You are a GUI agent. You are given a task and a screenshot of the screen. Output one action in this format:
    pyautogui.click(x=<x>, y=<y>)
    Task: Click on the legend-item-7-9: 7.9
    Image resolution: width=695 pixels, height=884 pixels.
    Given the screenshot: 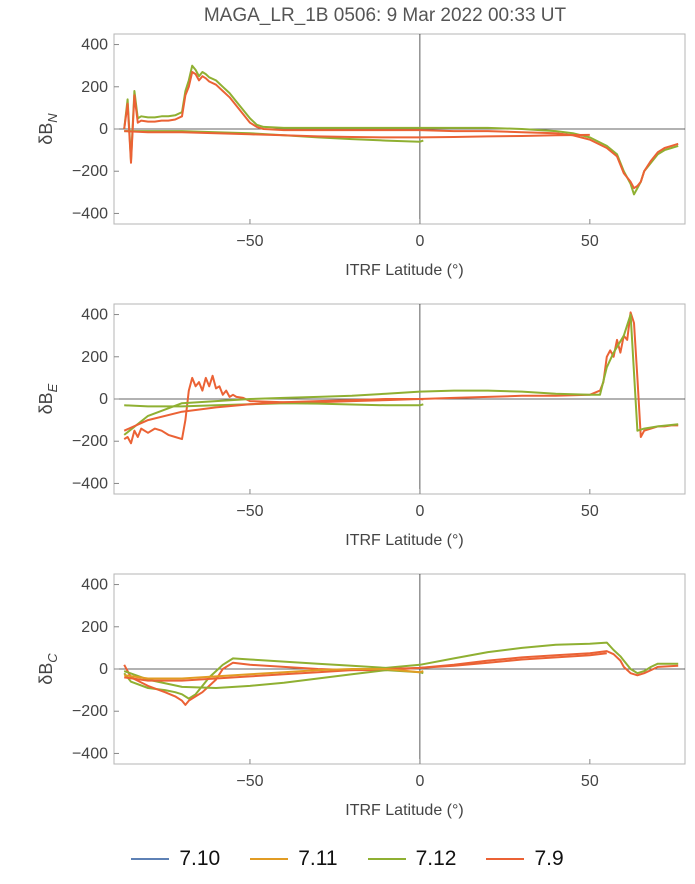 What is the action you would take?
    pyautogui.click(x=525, y=859)
    